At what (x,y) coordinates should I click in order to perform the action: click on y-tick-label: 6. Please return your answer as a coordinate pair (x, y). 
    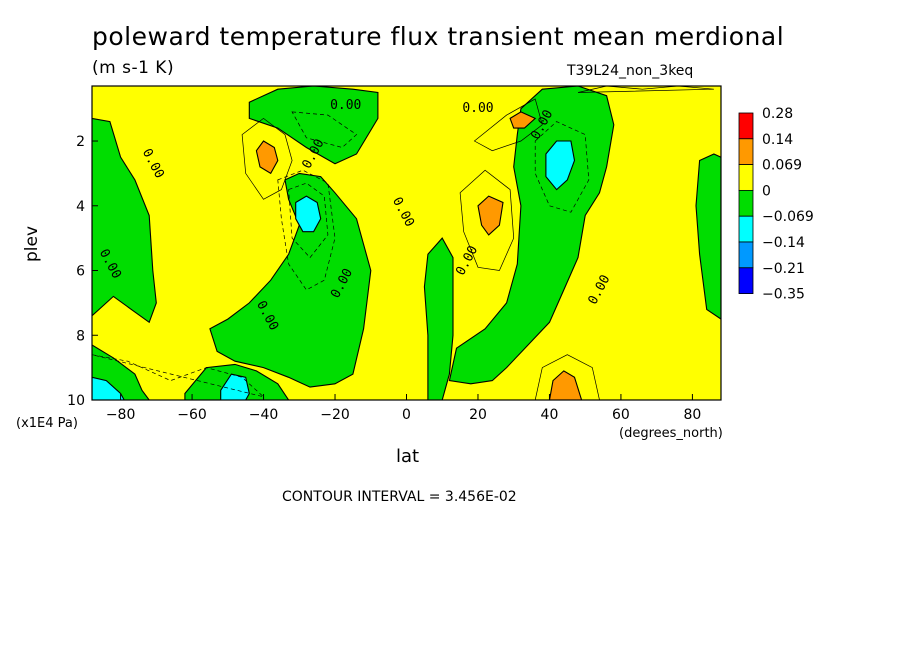
    Looking at the image, I should click on (80, 272).